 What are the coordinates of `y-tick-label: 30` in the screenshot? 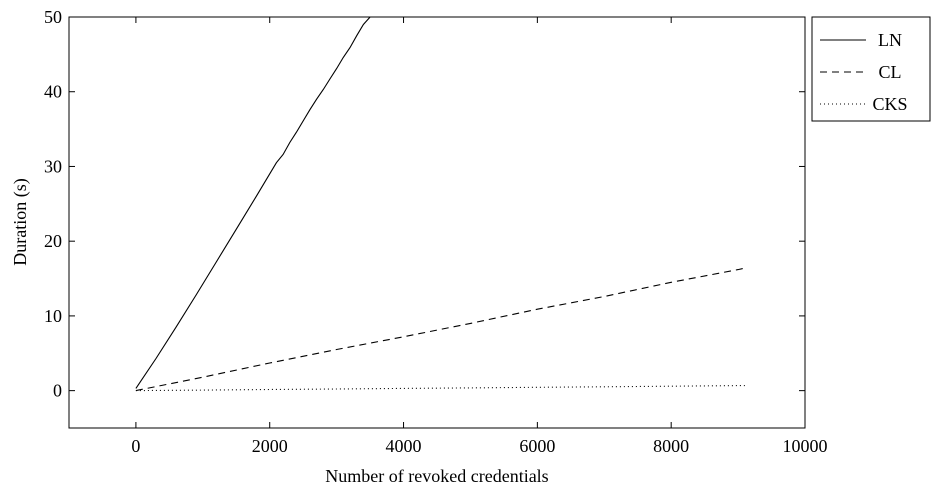 It's located at (53, 166).